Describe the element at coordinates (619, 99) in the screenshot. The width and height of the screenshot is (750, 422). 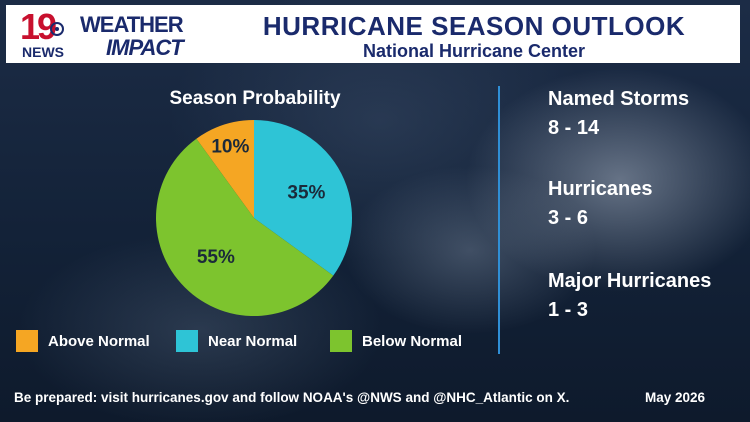
I see `stat-label: Named Storms` at that location.